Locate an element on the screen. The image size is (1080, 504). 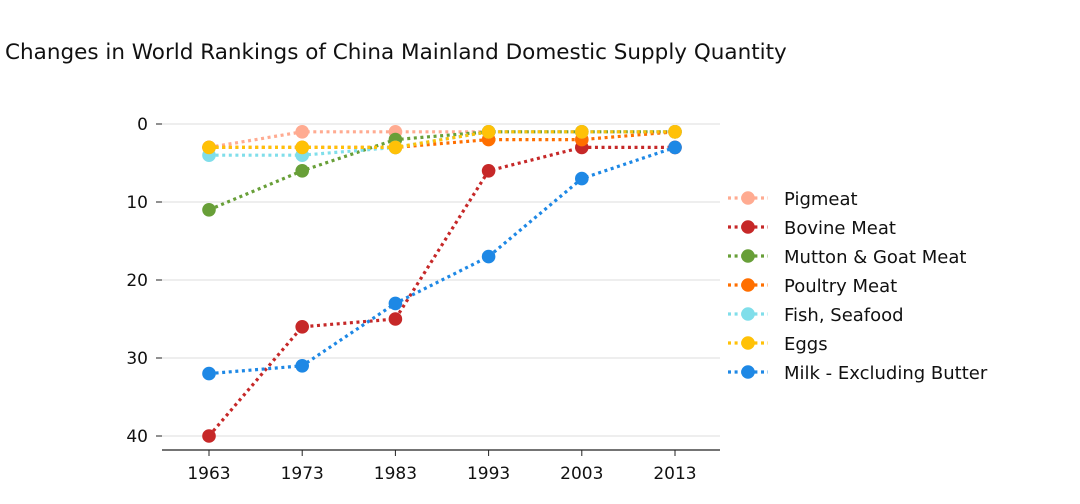
data-point-eggs-1983 is located at coordinates (395, 147).